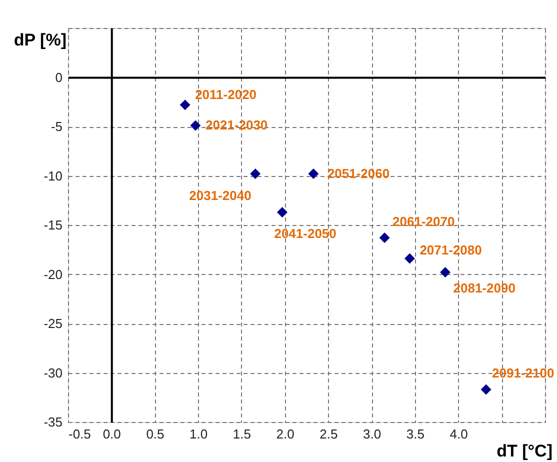 This screenshot has width=557, height=462. What do you see at coordinates (56, 126) in the screenshot?
I see `y-tick-label: -5` at bounding box center [56, 126].